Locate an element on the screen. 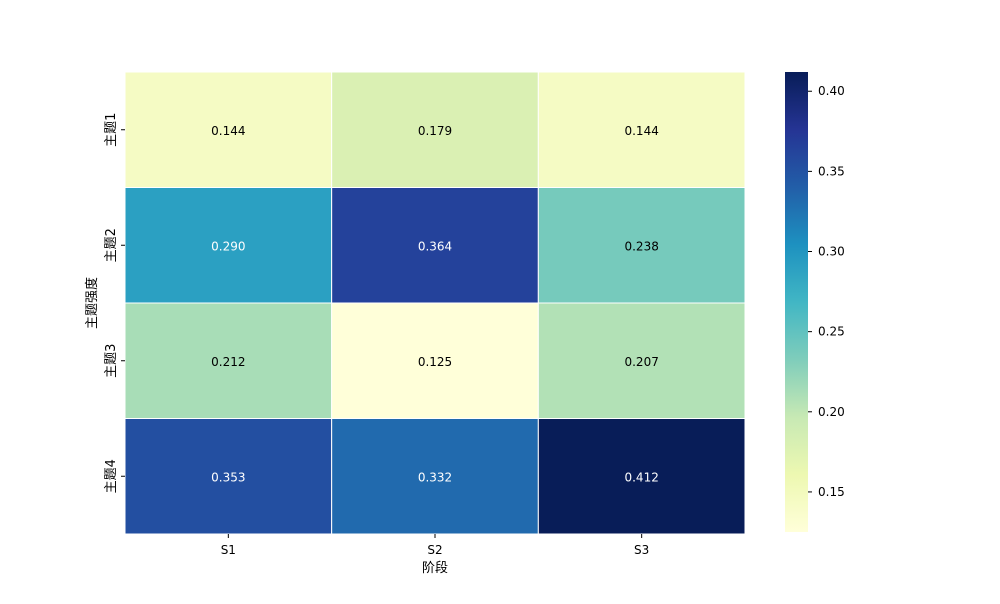  cell-value-label: 0.238 is located at coordinates (641, 246).